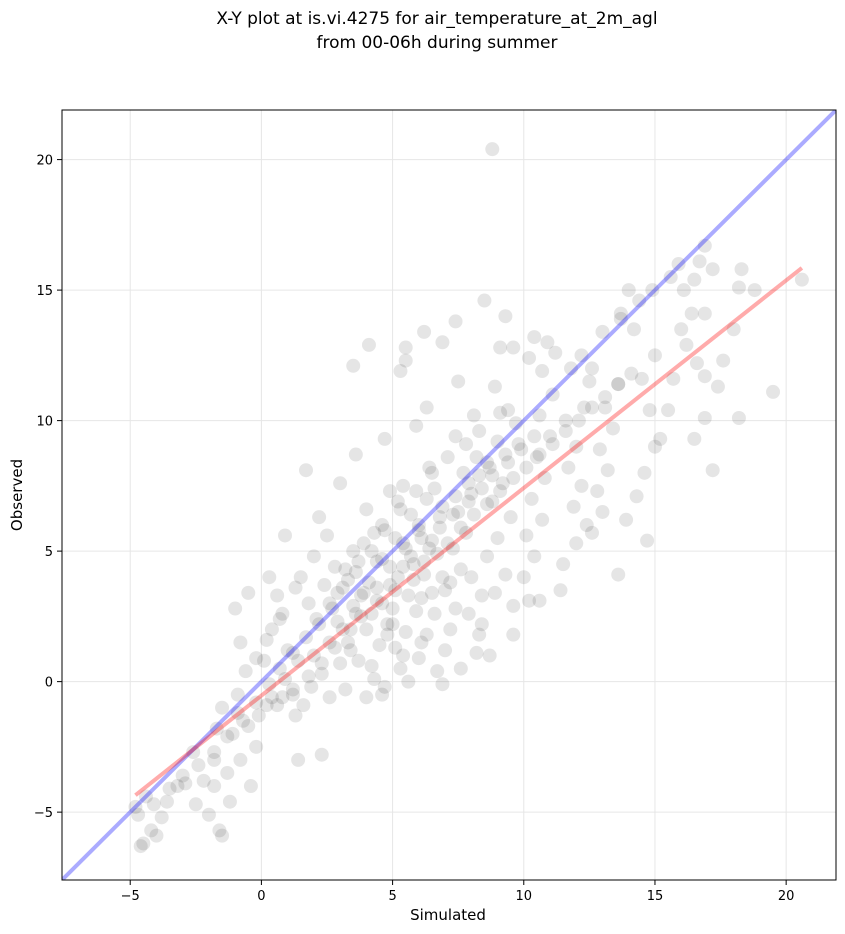  Describe the element at coordinates (44, 161) in the screenshot. I see `y-tick-label: 20` at that location.